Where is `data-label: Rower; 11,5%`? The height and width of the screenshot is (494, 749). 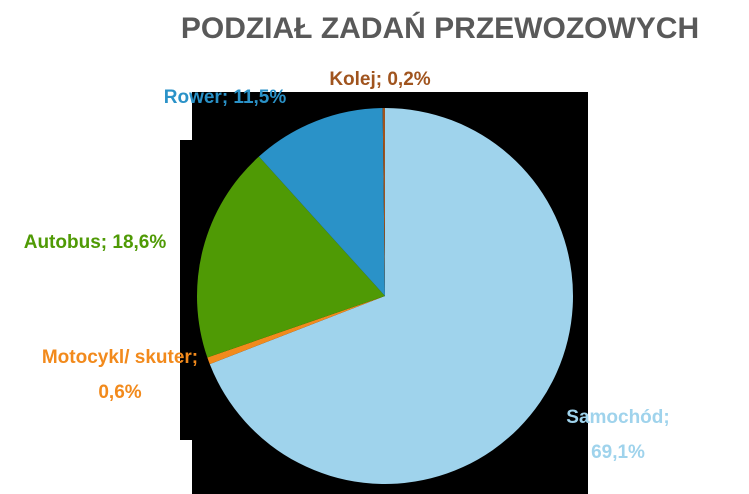
data-label: Rower; 11,5% is located at coordinates (225, 97).